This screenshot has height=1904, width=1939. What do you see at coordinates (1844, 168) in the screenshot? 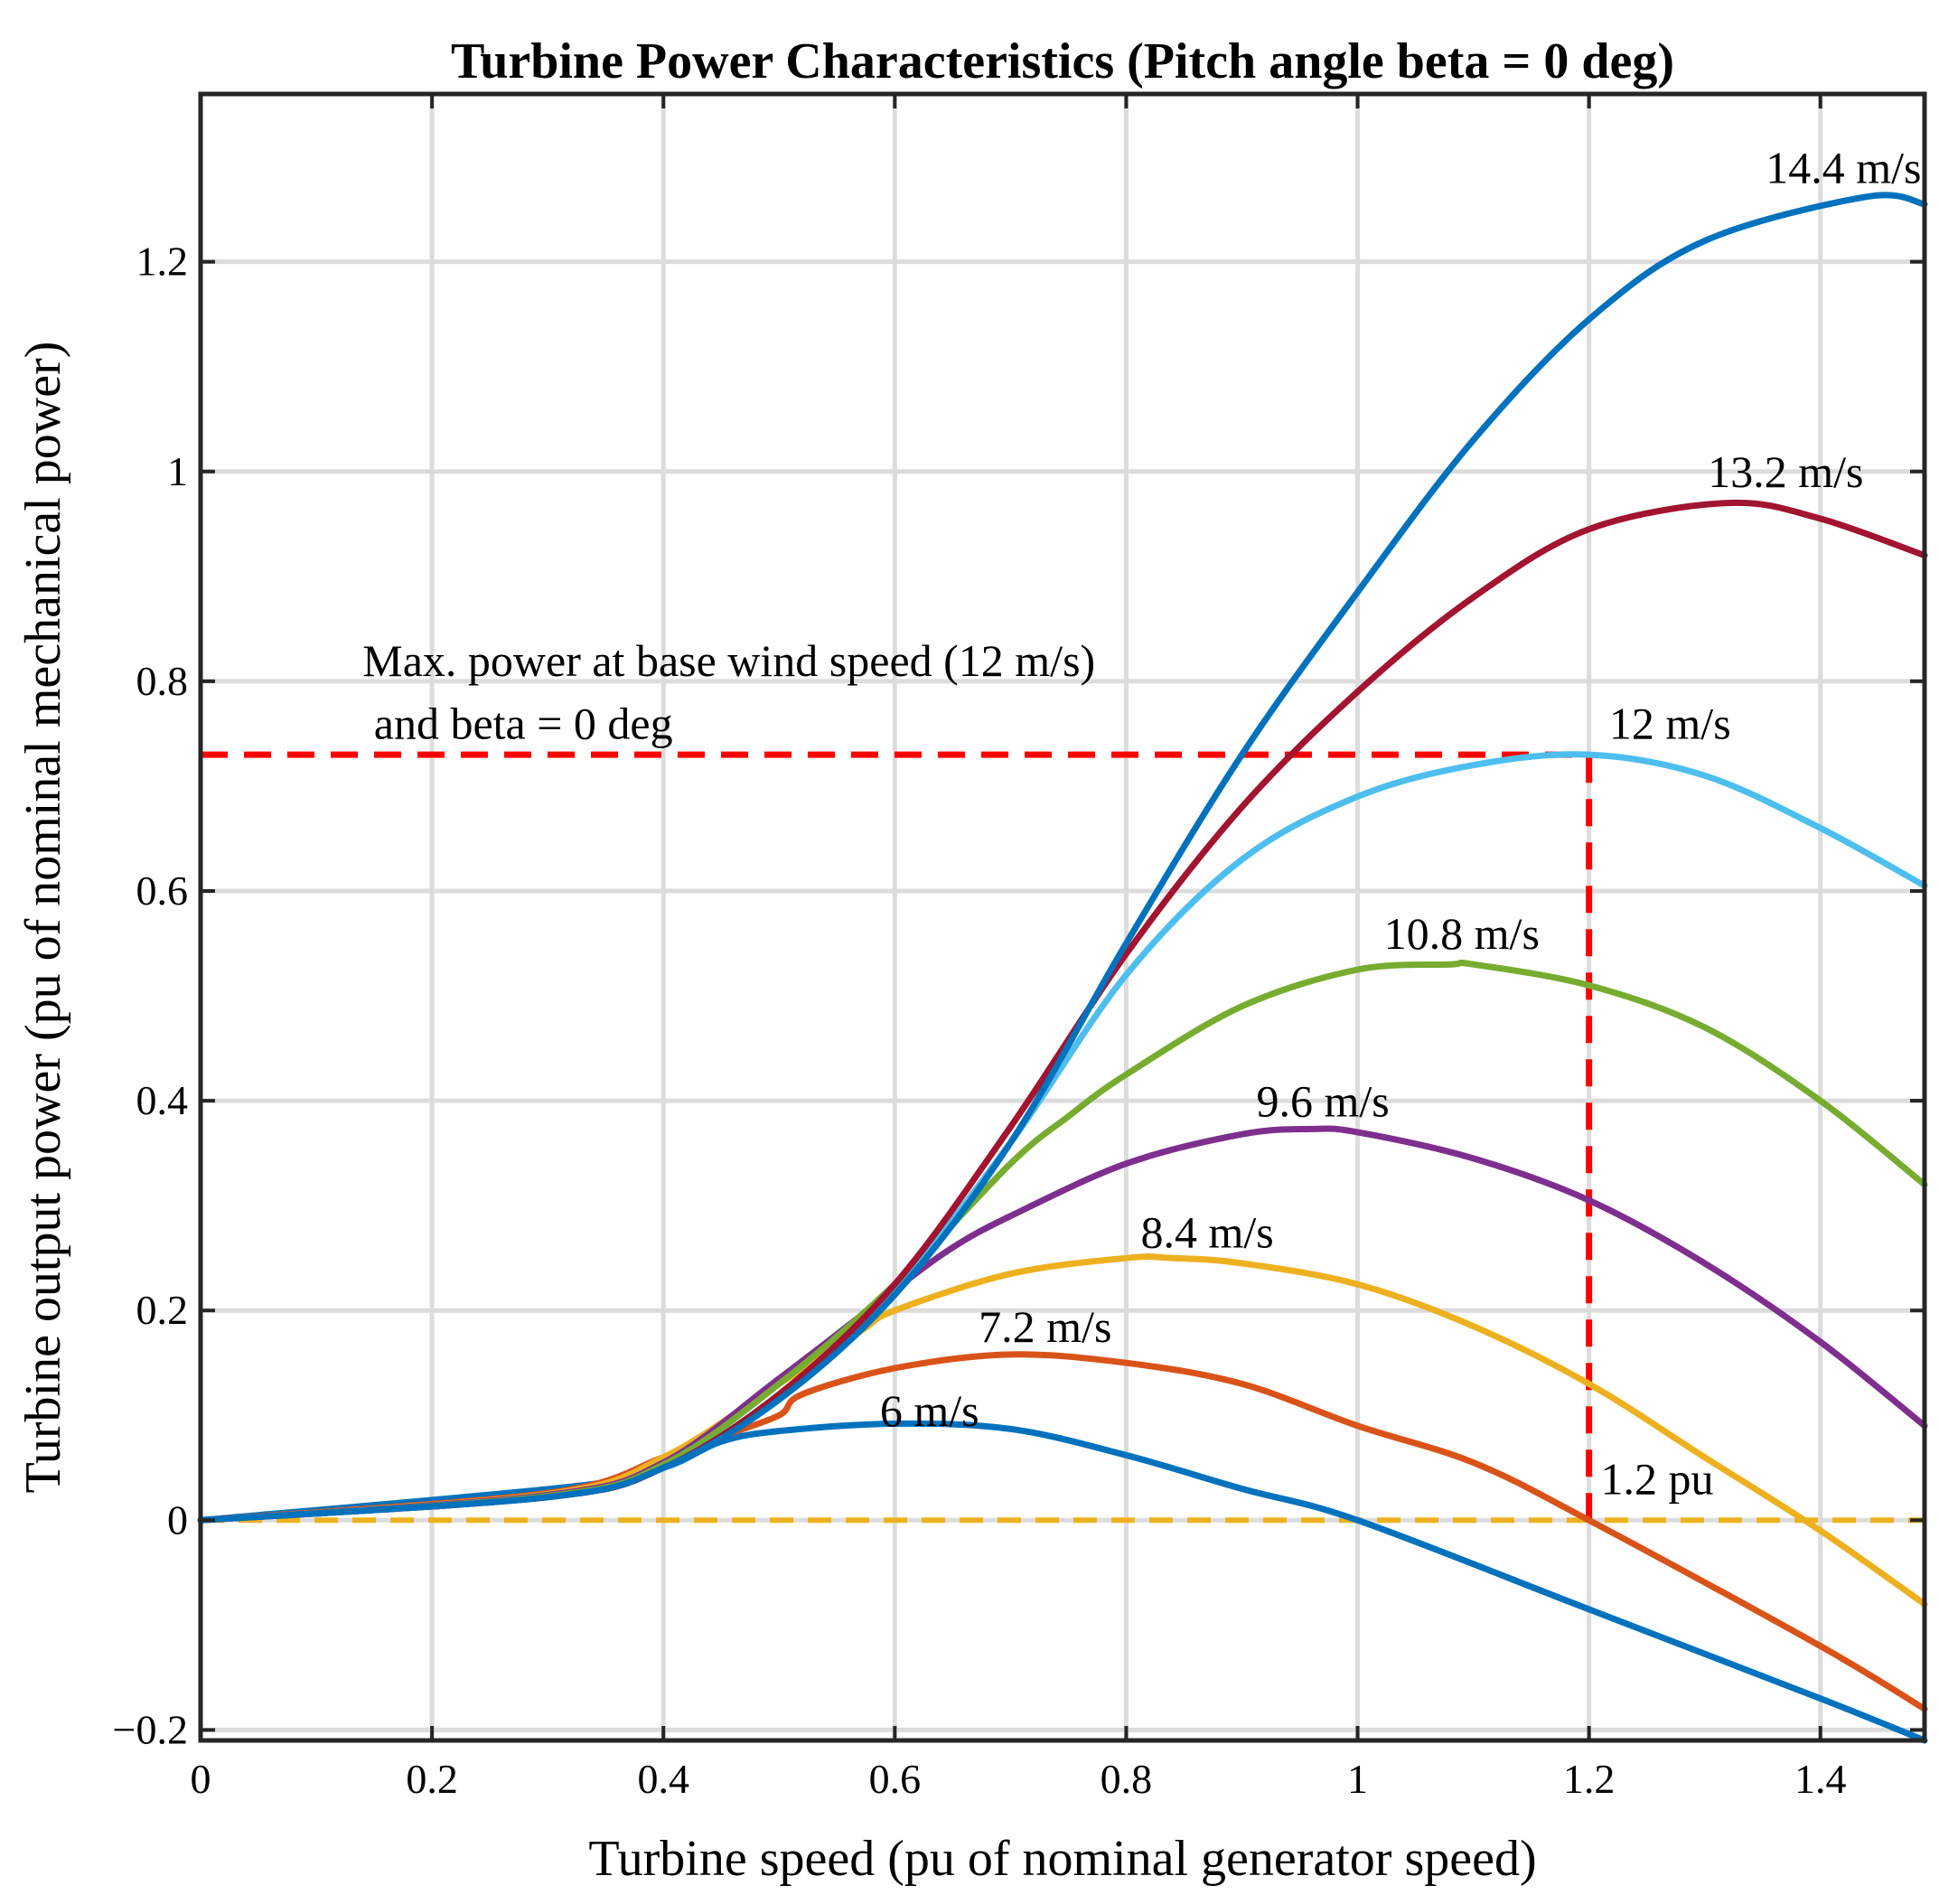
I see `curve-label-14-4-m-s: 14.4 m/s` at bounding box center [1844, 168].